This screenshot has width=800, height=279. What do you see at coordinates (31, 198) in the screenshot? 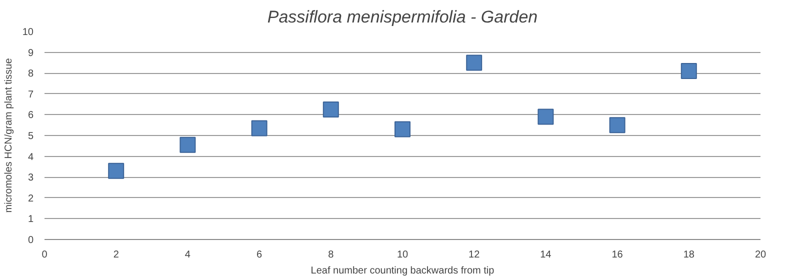
I see `y-tick-label: 2` at bounding box center [31, 198].